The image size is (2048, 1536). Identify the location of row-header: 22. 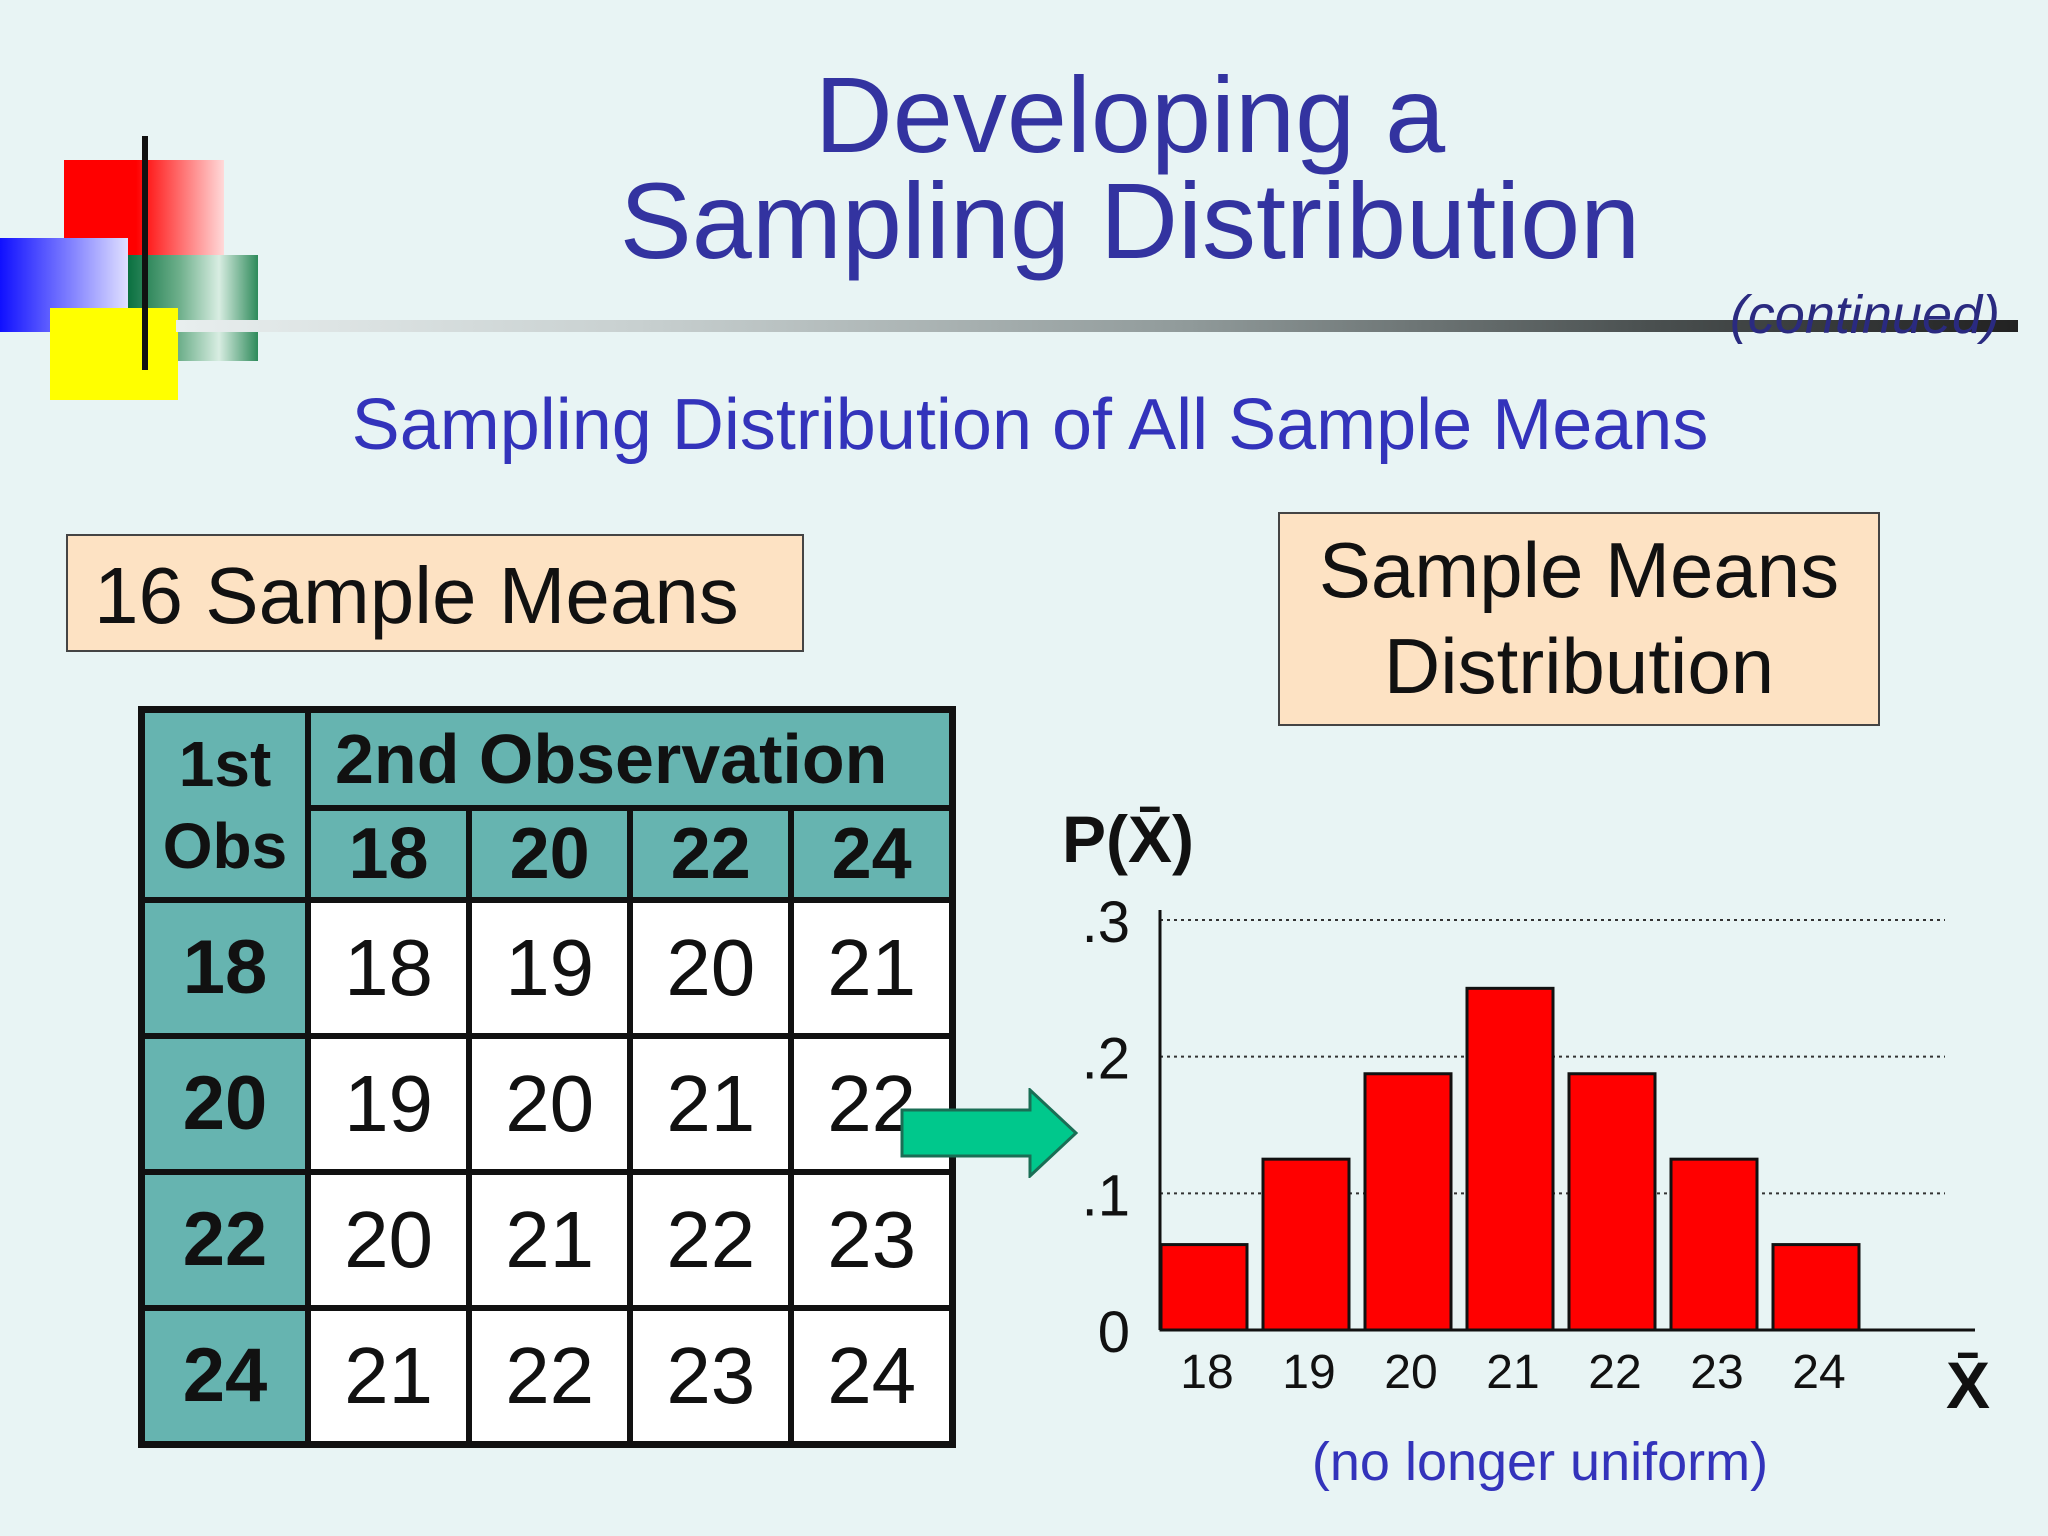
(224, 1239).